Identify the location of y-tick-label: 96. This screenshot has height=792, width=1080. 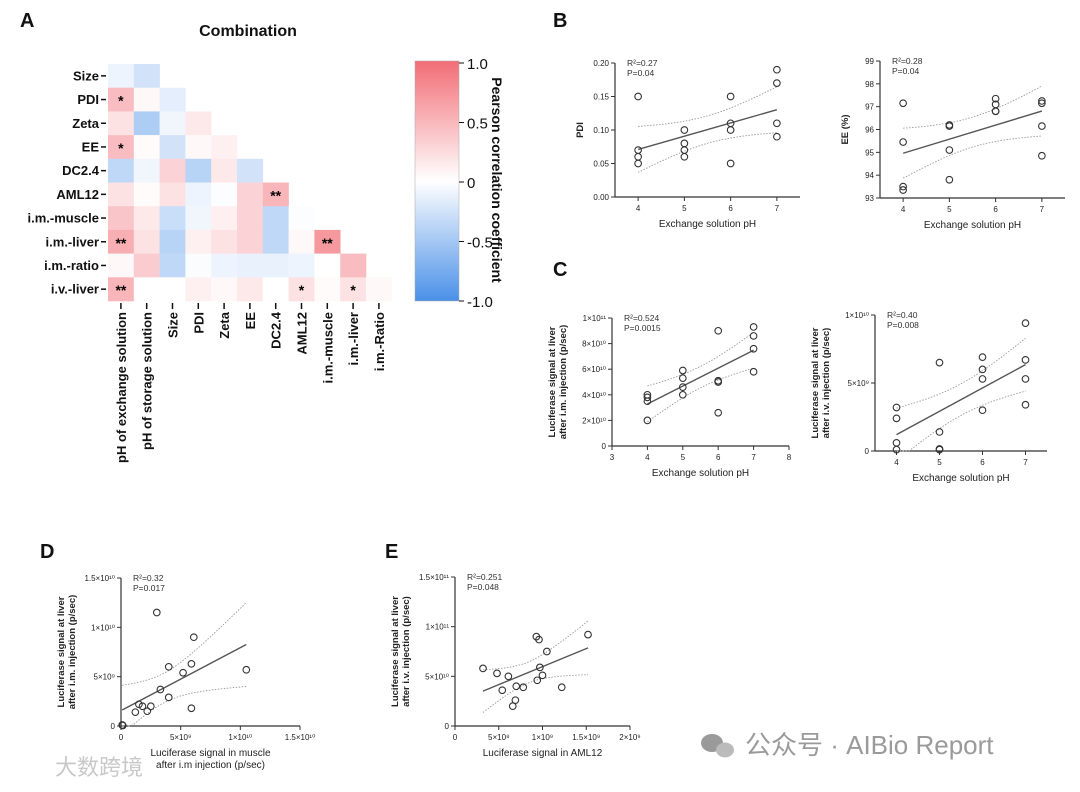
(869, 130).